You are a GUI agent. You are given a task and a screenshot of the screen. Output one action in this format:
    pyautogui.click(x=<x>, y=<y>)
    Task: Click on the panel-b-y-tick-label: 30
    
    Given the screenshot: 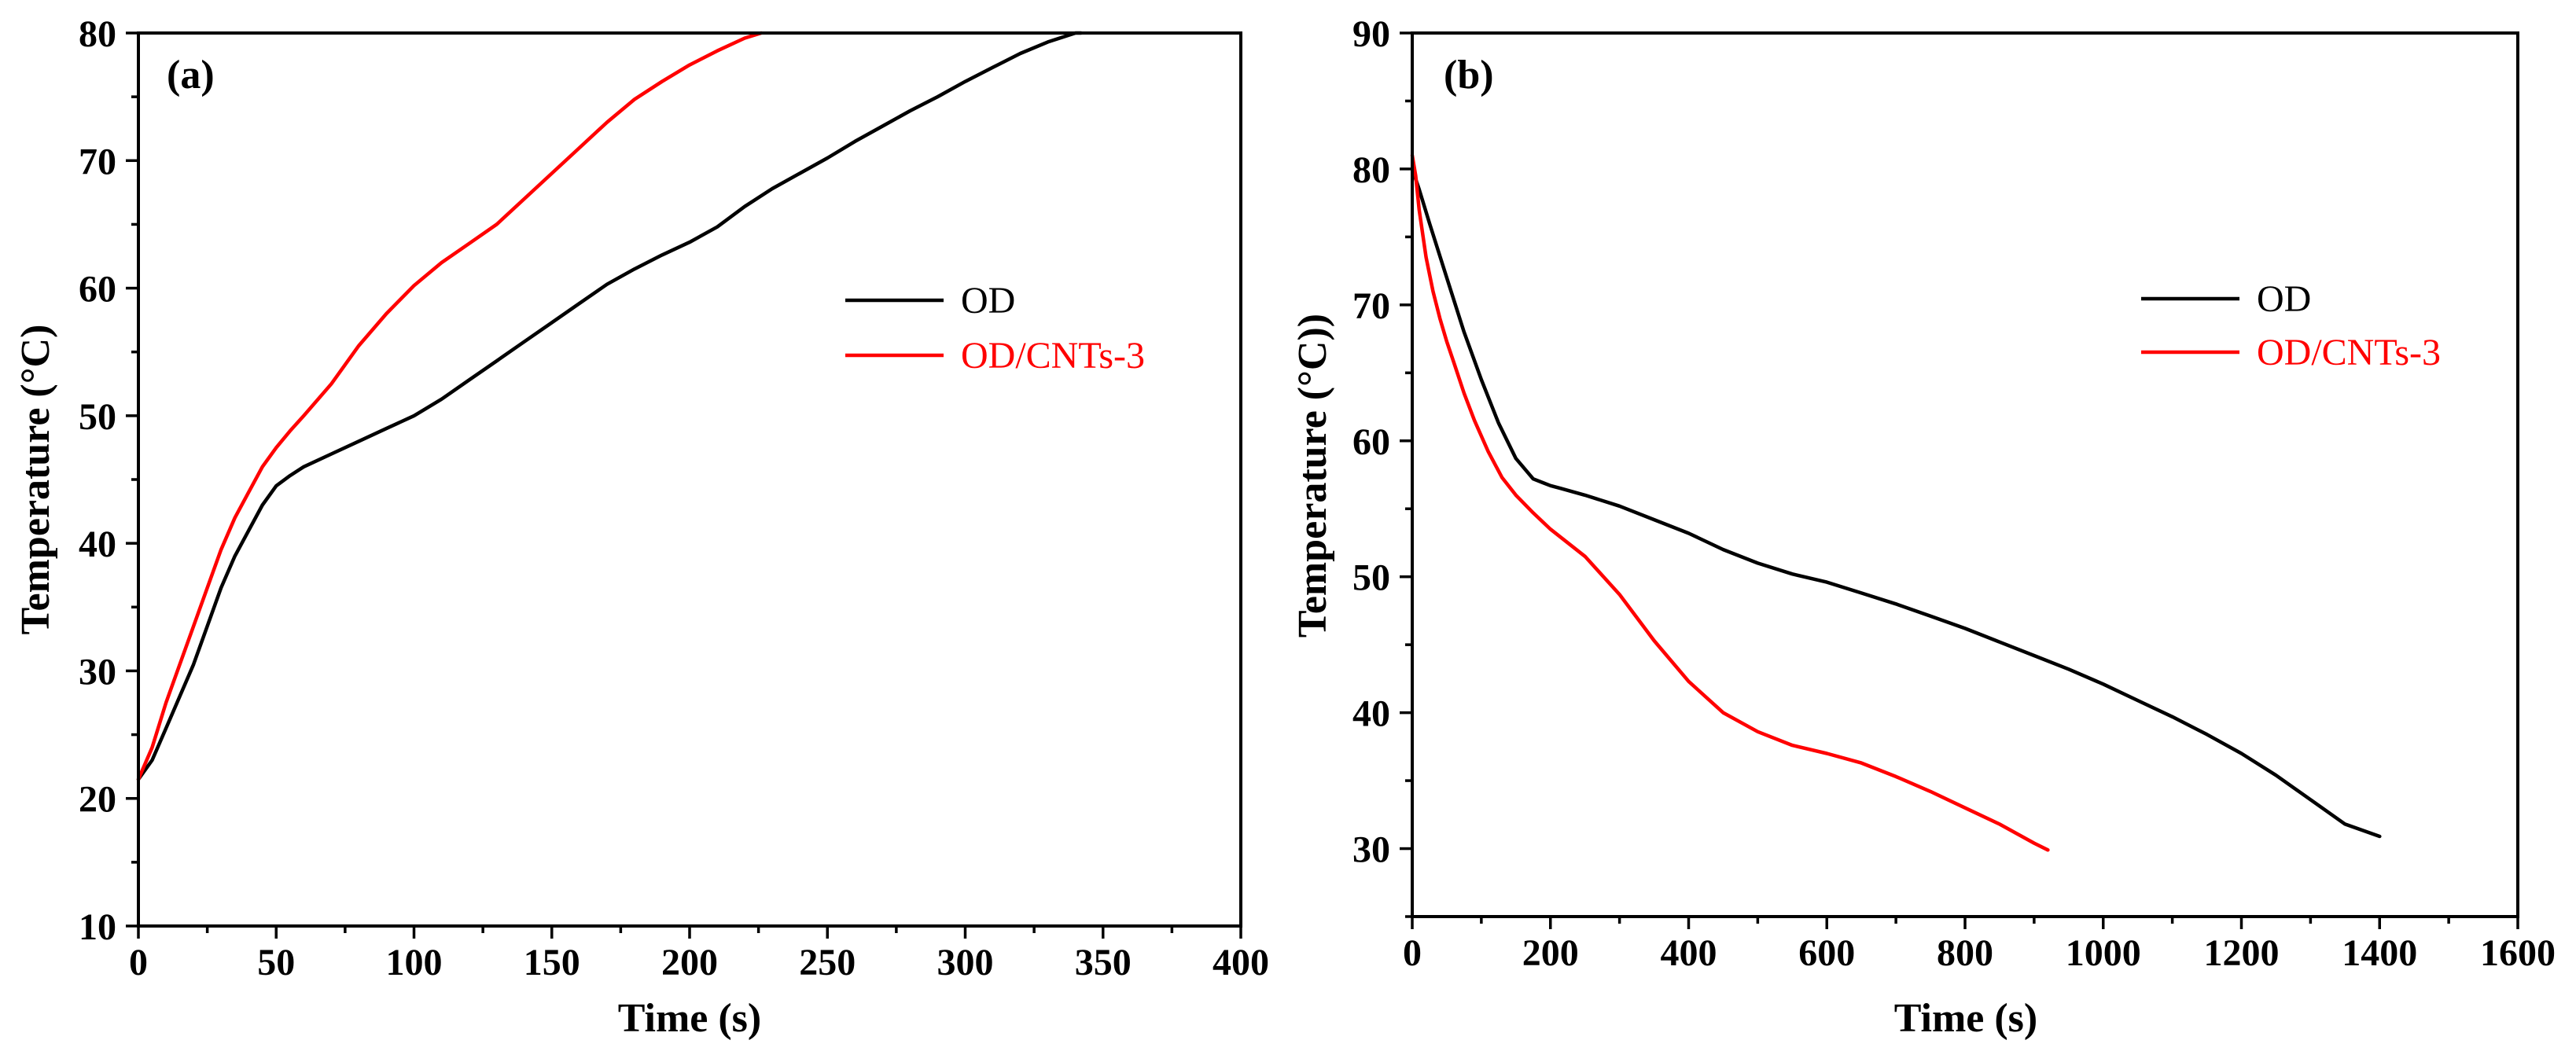 What is the action you would take?
    pyautogui.click(x=1371, y=850)
    